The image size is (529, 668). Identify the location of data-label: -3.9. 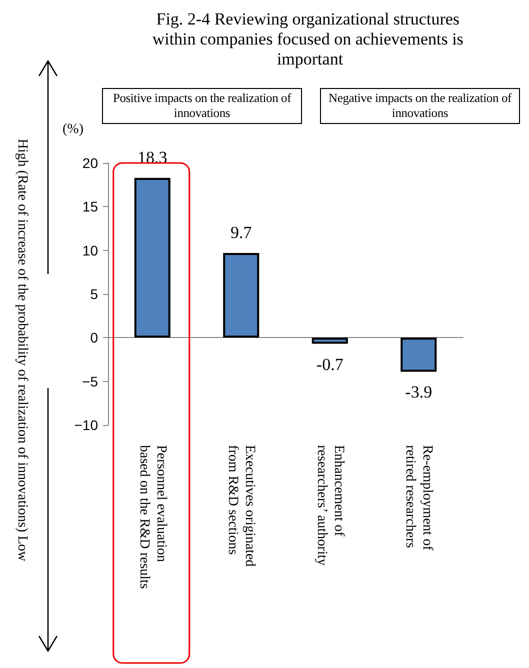
(418, 392).